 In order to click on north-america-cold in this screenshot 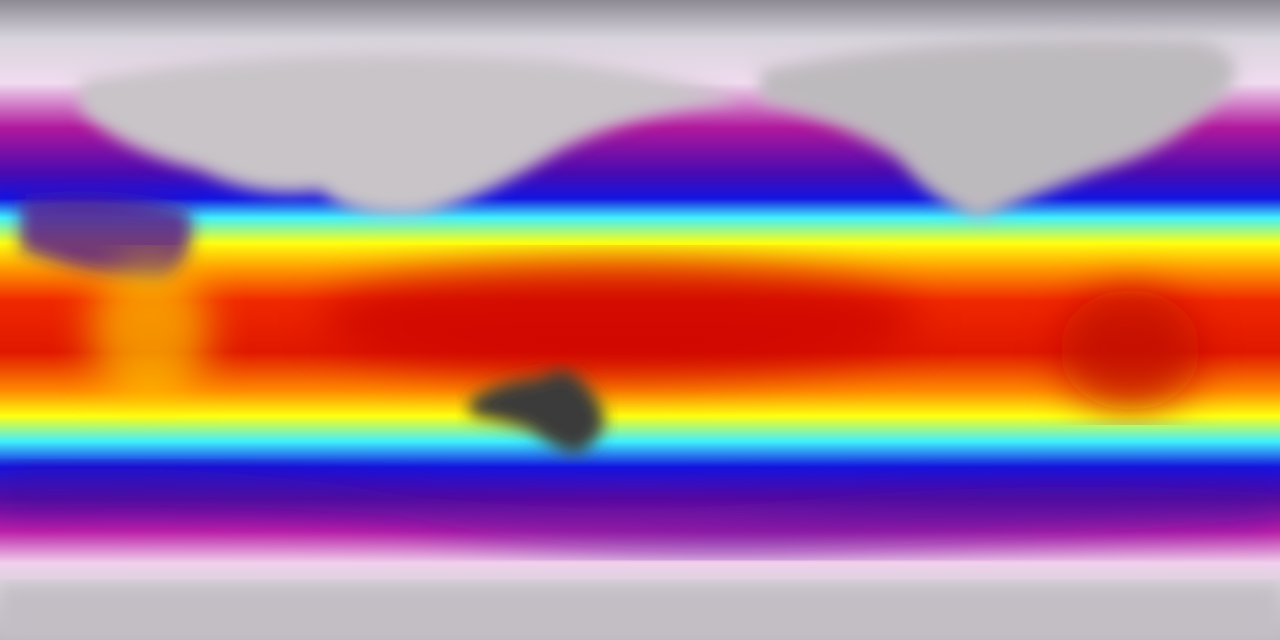, I will do `click(998, 129)`.